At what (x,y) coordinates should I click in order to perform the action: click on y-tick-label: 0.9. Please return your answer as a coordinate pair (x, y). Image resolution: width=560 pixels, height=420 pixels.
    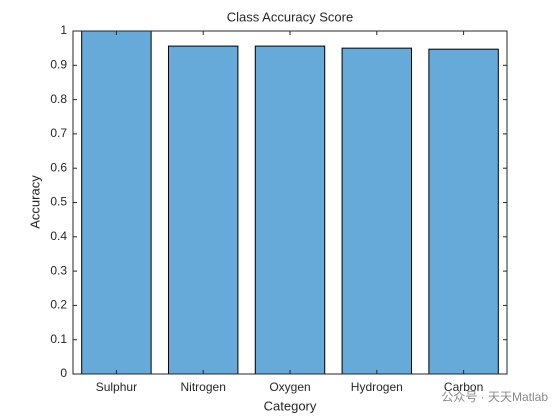
    Looking at the image, I should click on (58, 64).